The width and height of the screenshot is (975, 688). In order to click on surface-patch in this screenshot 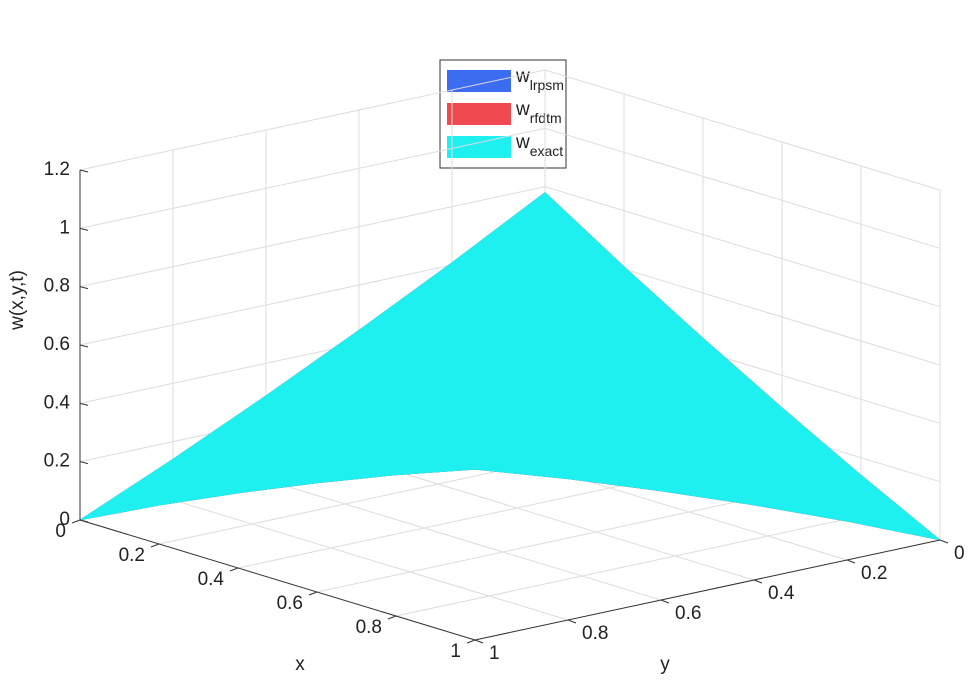, I will do `click(481, 446)`.